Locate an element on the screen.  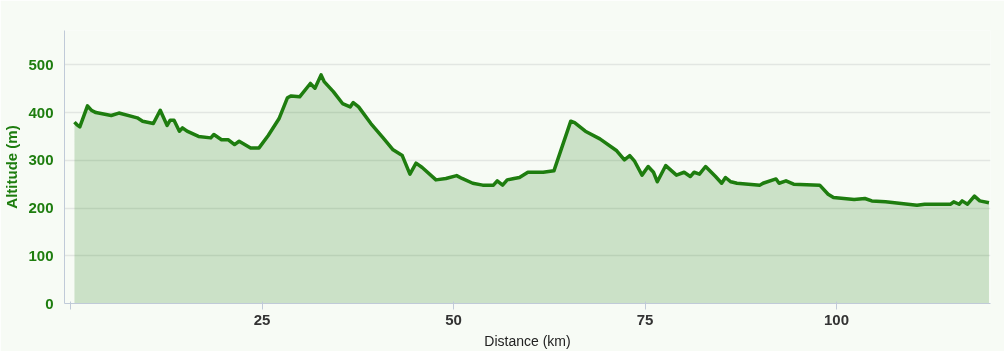
x-tick-label: 50 is located at coordinates (453, 319).